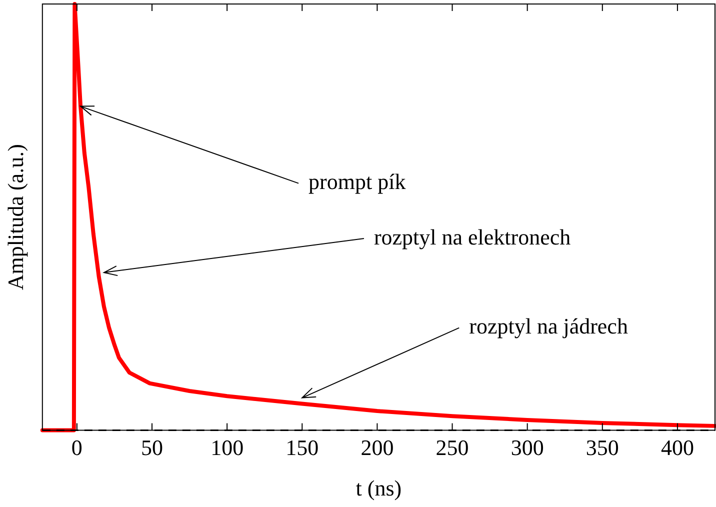 The width and height of the screenshot is (716, 507). Describe the element at coordinates (76, 447) in the screenshot. I see `x-tick-label: 0` at that location.